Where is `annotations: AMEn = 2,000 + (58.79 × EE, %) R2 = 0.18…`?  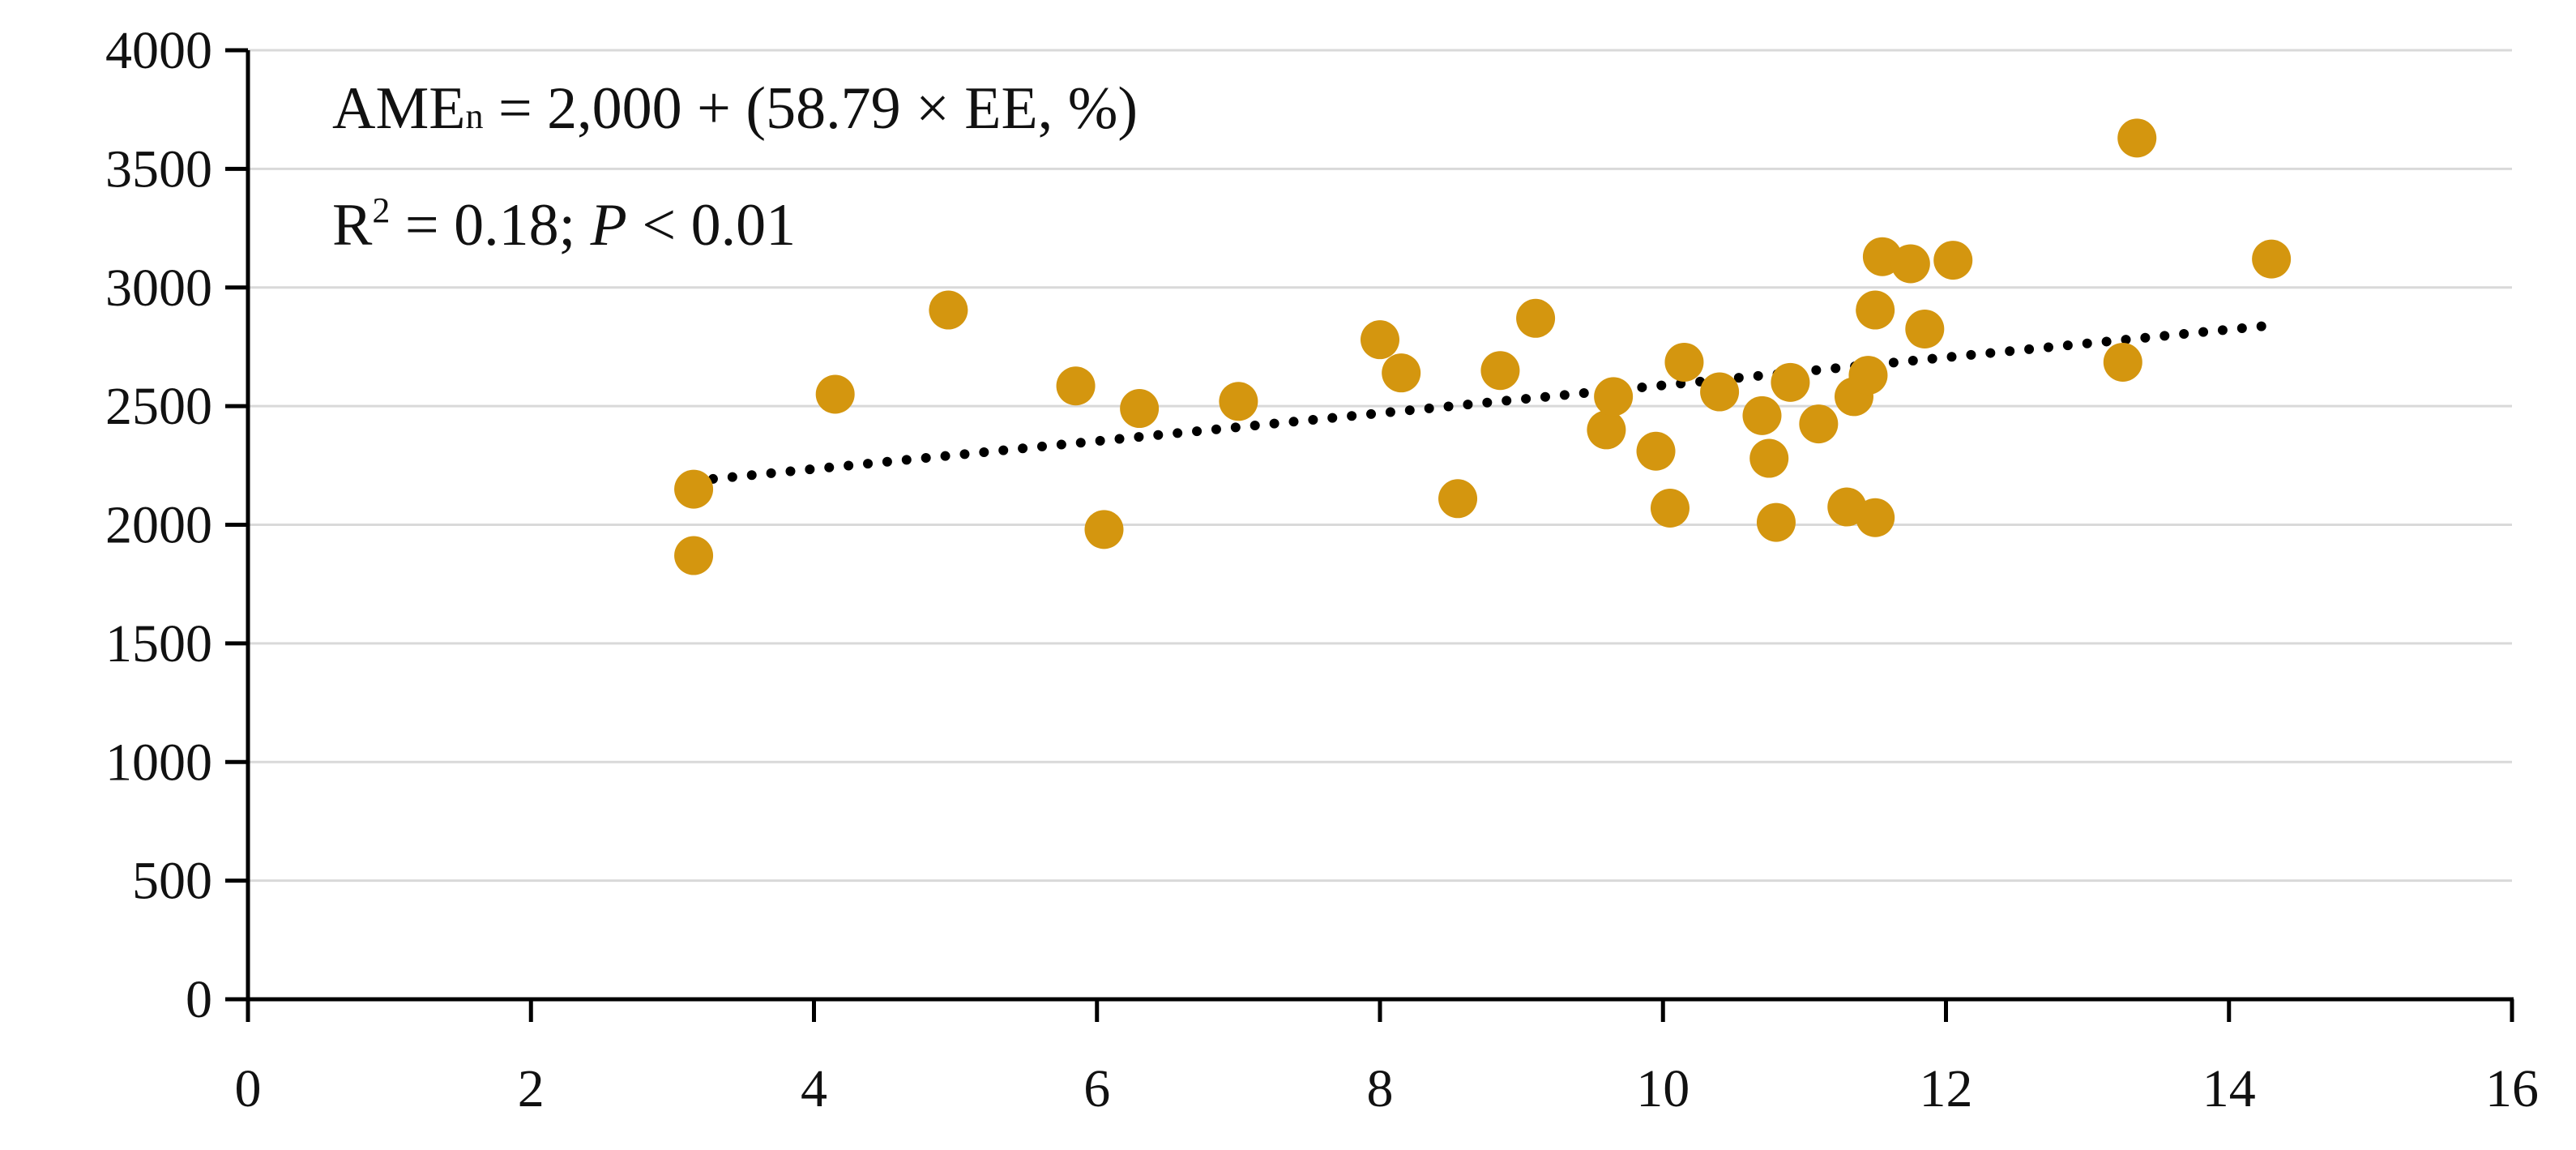 annotations: AMEn = 2,000 + (58.79 × EE, %) R2 = 0.18… is located at coordinates (735, 167).